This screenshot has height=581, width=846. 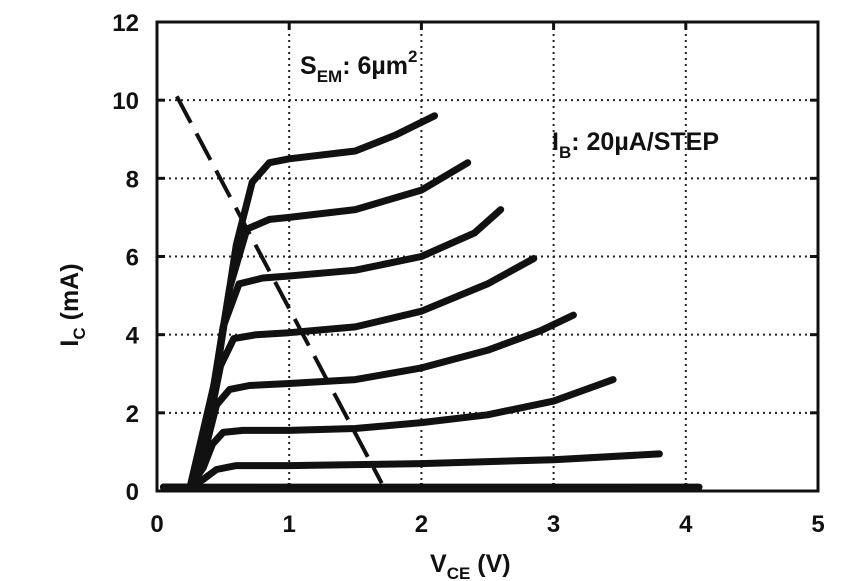 I want to click on y-tick-label-12: 12, so click(x=125, y=23).